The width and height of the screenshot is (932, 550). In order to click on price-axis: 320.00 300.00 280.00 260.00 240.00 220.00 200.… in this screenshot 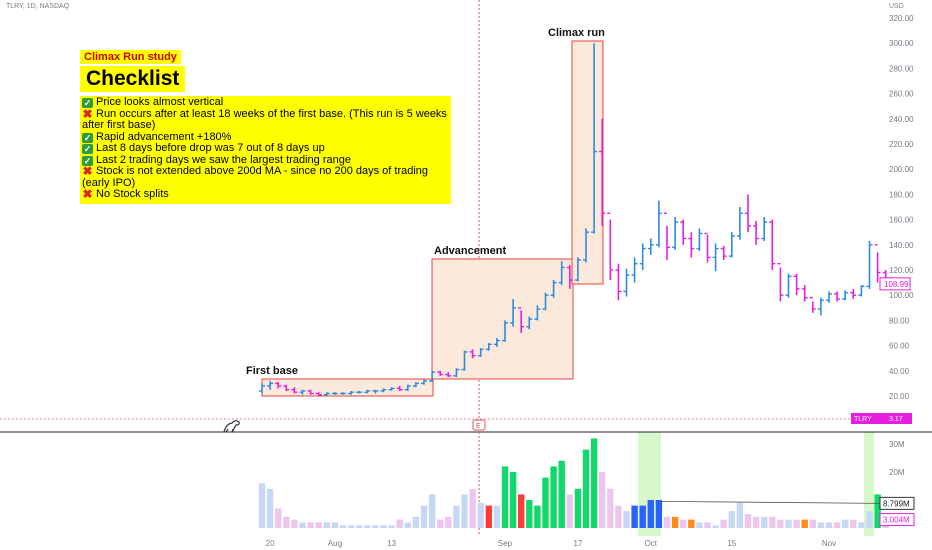, I will do `click(901, 207)`.